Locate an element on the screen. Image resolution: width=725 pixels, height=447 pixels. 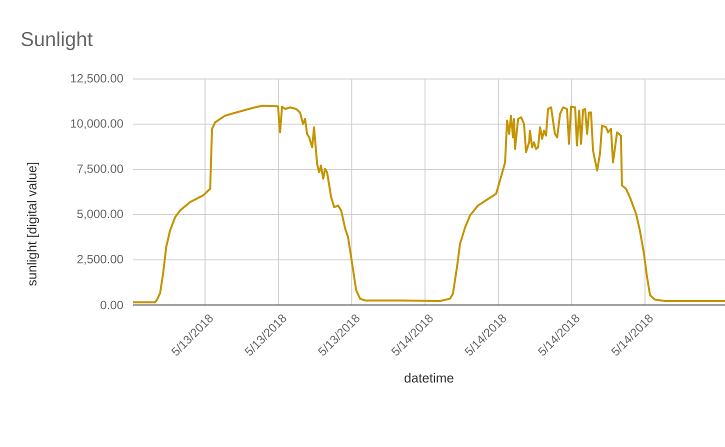
y-tick-label: 2,500.00 is located at coordinates (100, 259).